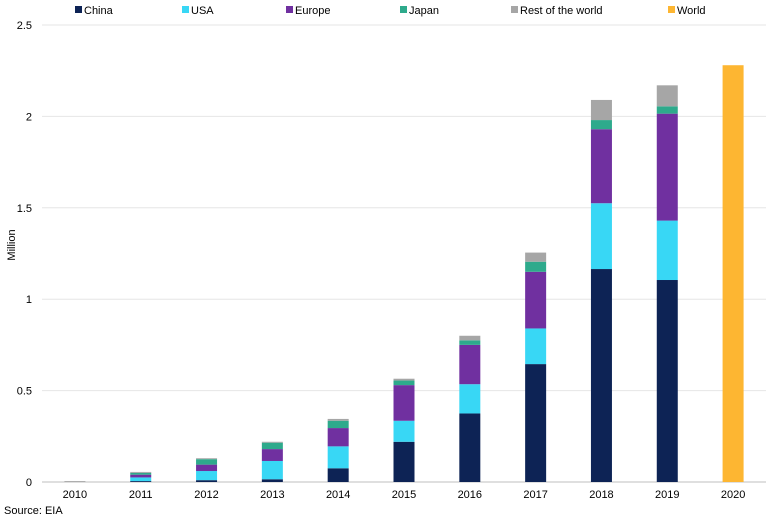 The width and height of the screenshot is (770, 523). What do you see at coordinates (272, 442) in the screenshot?
I see `bar-segment-rest-of-the-world-2013` at bounding box center [272, 442].